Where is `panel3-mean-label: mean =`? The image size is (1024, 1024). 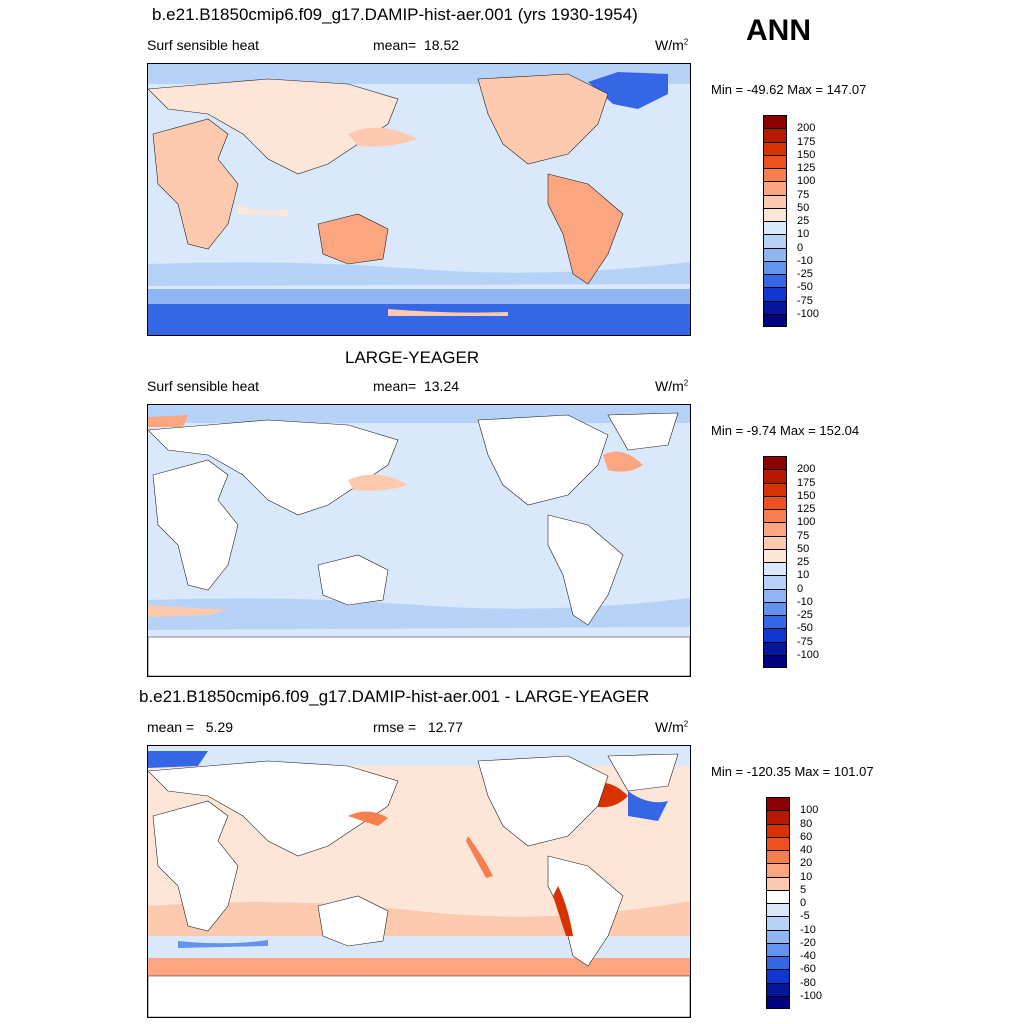
panel3-mean-label: mean = is located at coordinates (171, 727).